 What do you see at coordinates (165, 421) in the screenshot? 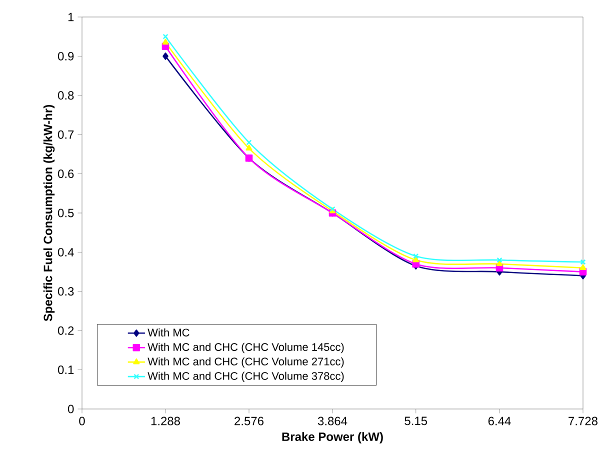
I see `x-tick-label: 1.288` at bounding box center [165, 421].